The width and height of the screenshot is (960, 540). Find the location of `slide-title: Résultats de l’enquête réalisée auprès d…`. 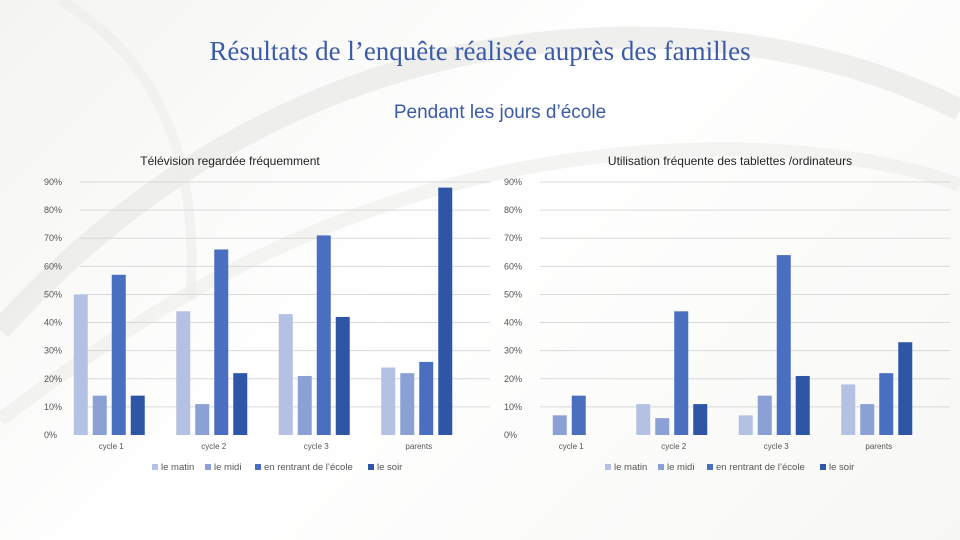

slide-title: Résultats de l’enquête réalisée auprès d… is located at coordinates (480, 51).